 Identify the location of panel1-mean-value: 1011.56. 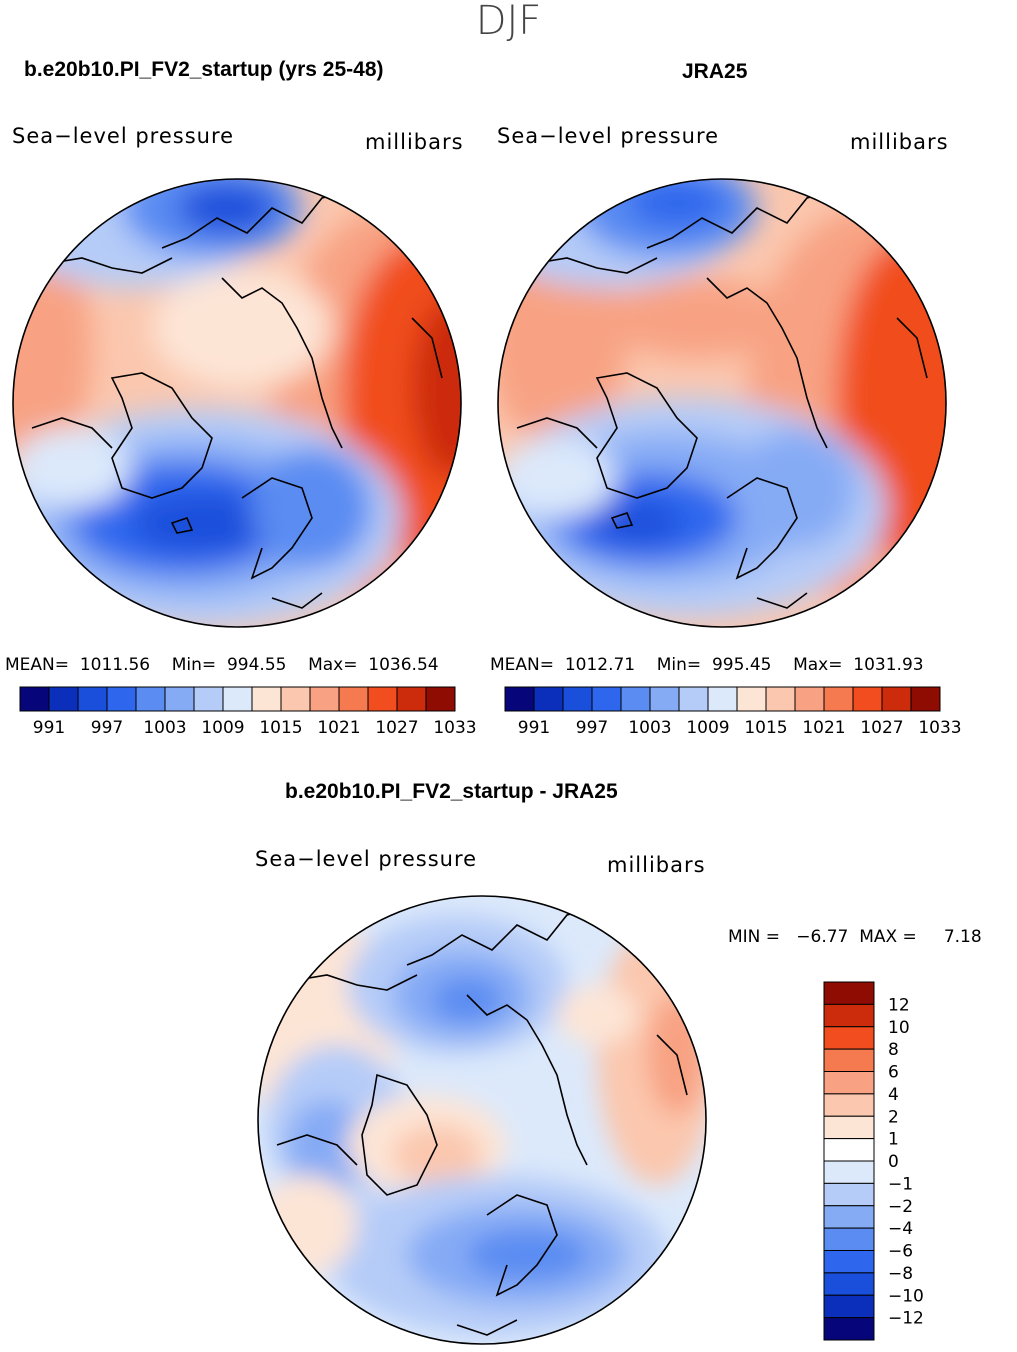
(115, 665).